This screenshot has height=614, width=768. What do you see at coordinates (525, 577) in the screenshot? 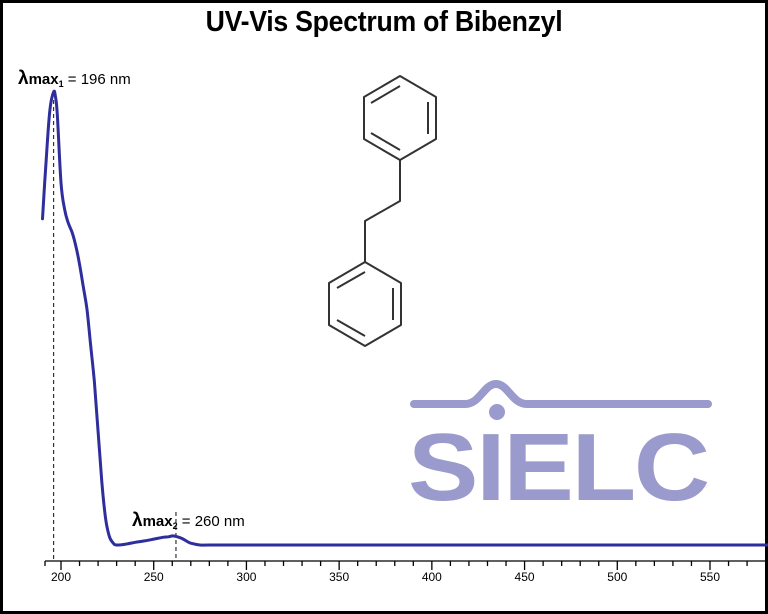
I see `x-axis-tick-label: 450` at bounding box center [525, 577].